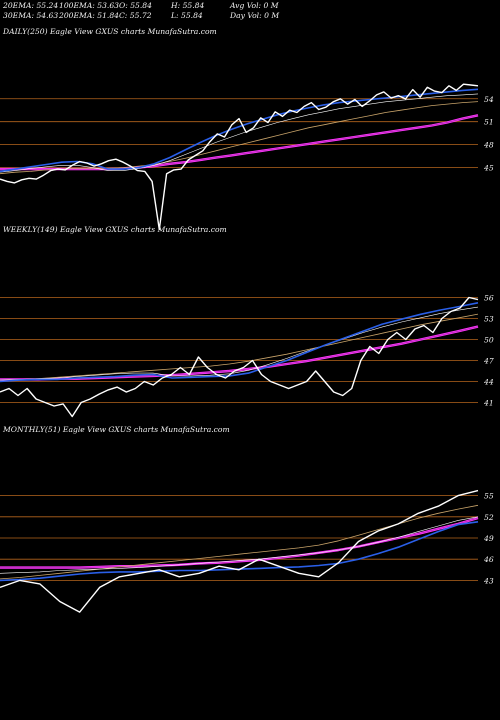 Image resolution: width=500 pixels, height=720 pixels. What do you see at coordinates (255, 15) in the screenshot?
I see `day-volume-value: Day Vol: 0 M` at bounding box center [255, 15].